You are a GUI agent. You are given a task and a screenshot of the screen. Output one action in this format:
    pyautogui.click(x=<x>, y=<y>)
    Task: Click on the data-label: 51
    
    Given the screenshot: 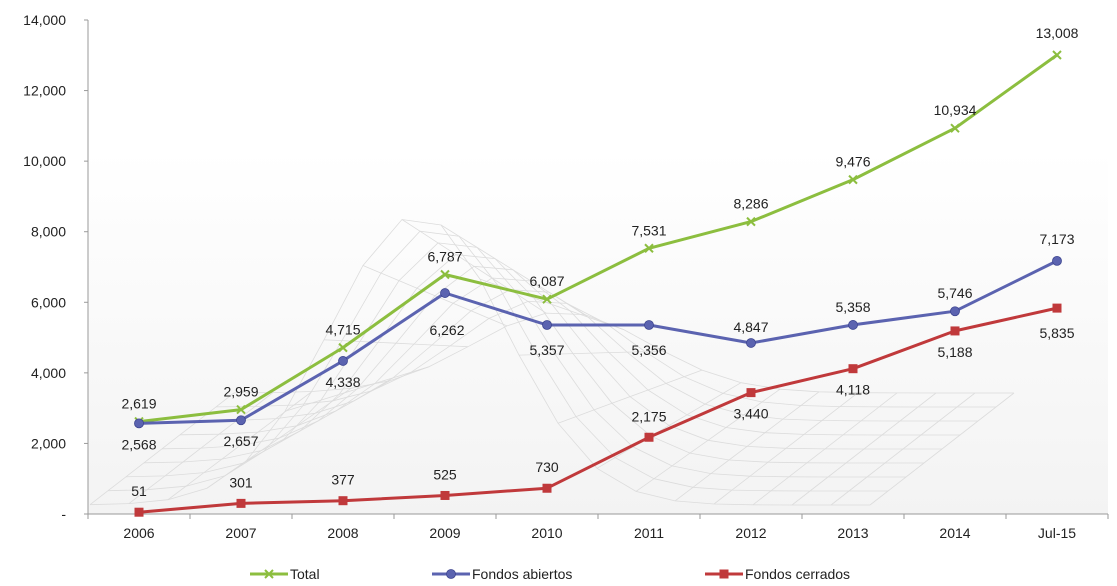 What is the action you would take?
    pyautogui.click(x=139, y=491)
    